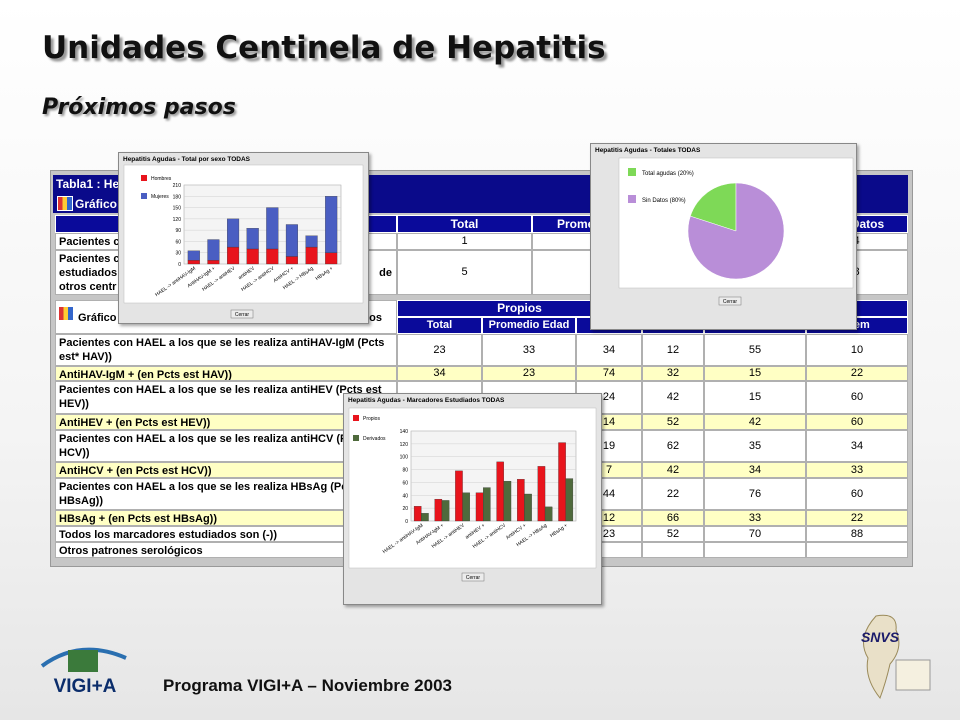  I want to click on chart-link-tail: os, so click(375, 318).